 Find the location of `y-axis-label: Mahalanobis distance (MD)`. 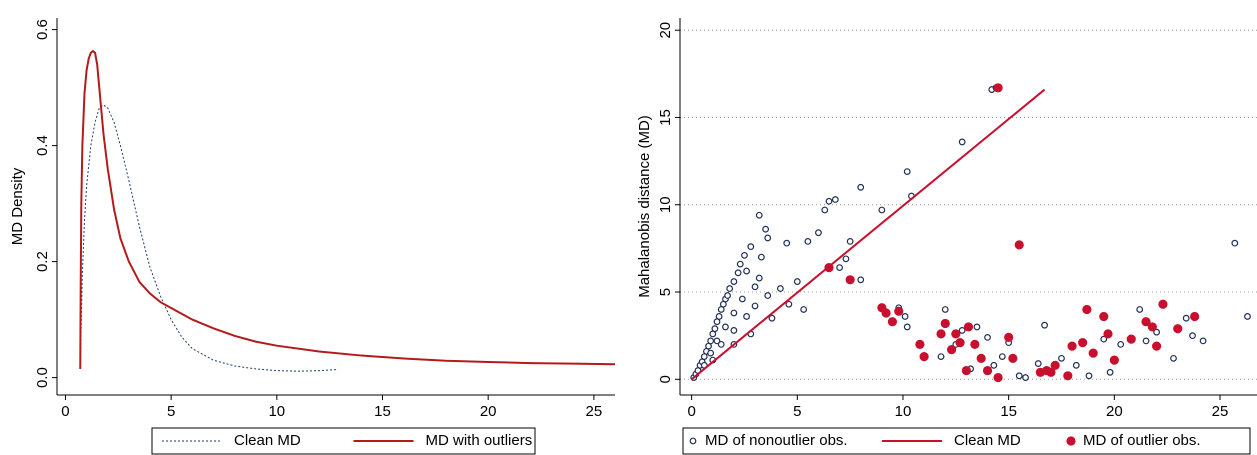

y-axis-label: Mahalanobis distance (MD) is located at coordinates (644, 206).